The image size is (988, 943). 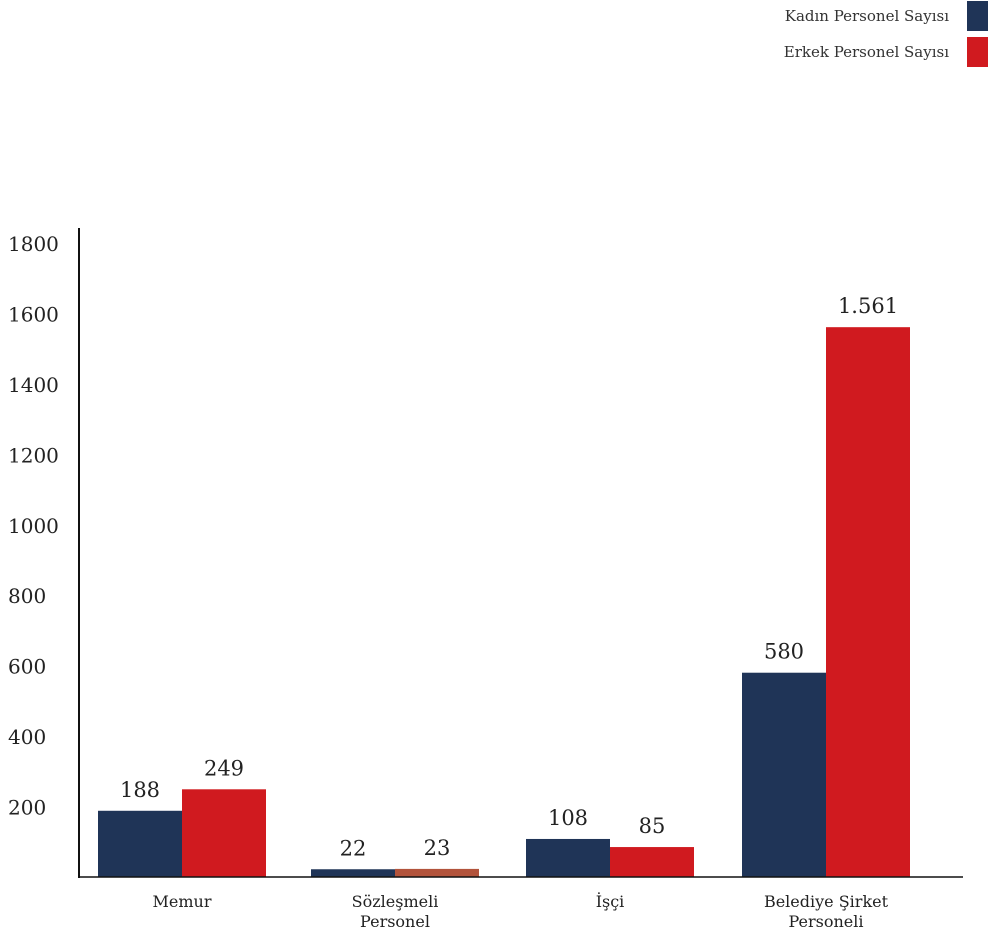 What do you see at coordinates (182, 901) in the screenshot?
I see `x-tick-label: Memur` at bounding box center [182, 901].